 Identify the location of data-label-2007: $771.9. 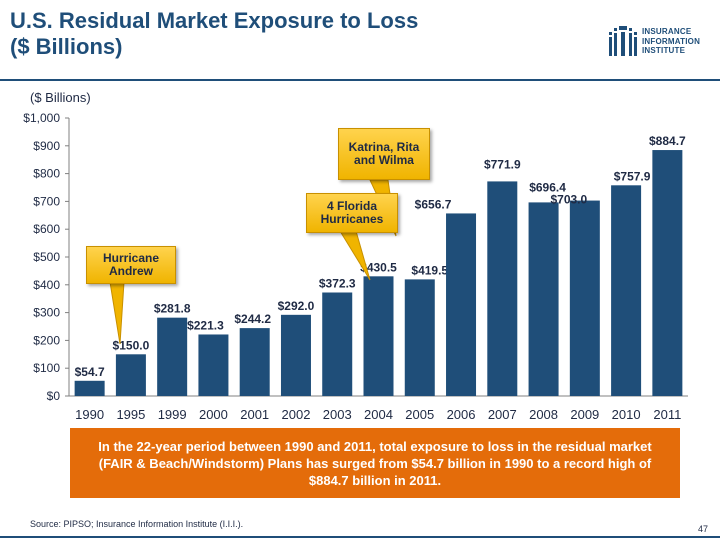
(502, 164).